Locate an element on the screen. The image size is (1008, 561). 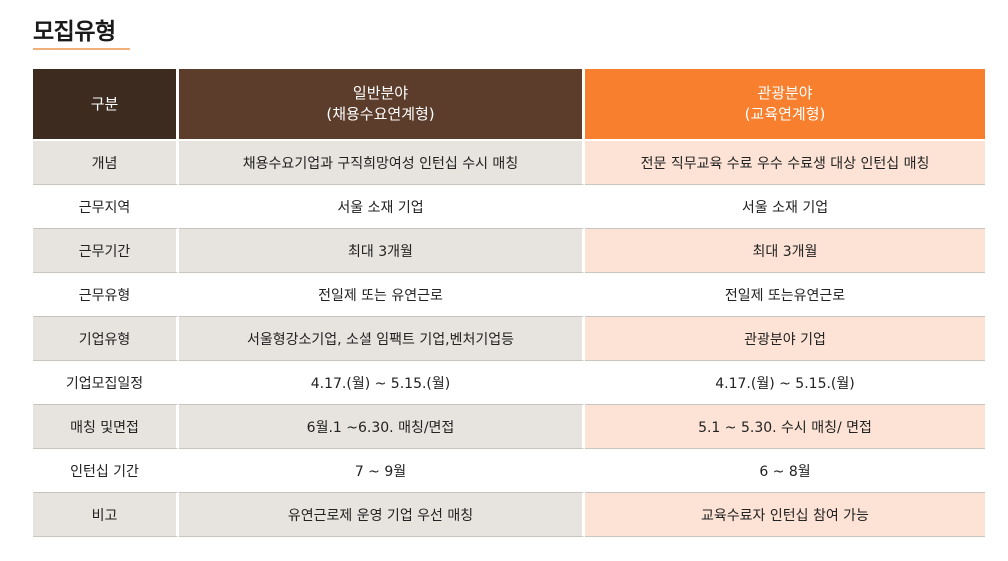
table-row: 근무유형 전일제 또는 유연근로 전일제 또는유연근로 is located at coordinates (509, 295).